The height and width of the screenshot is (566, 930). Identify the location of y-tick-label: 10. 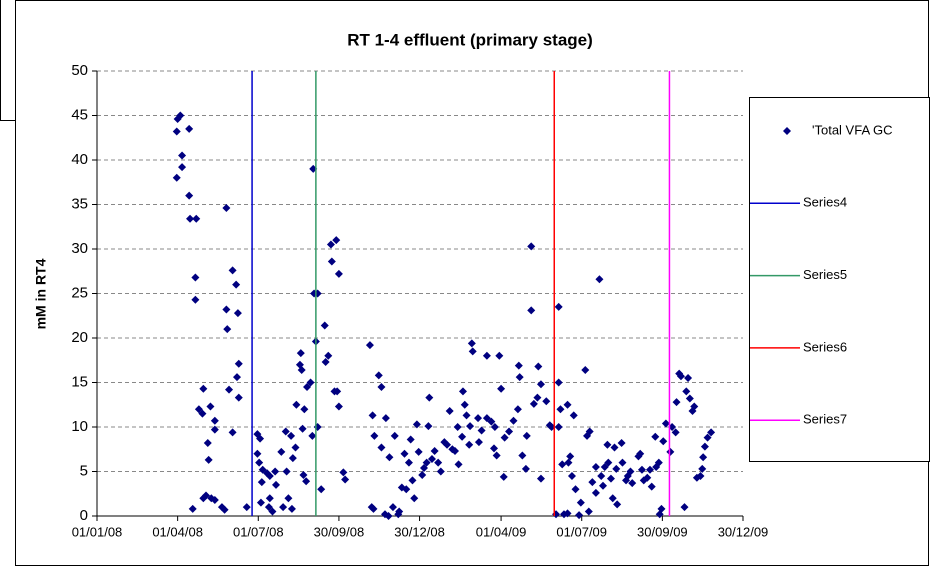
(79, 426).